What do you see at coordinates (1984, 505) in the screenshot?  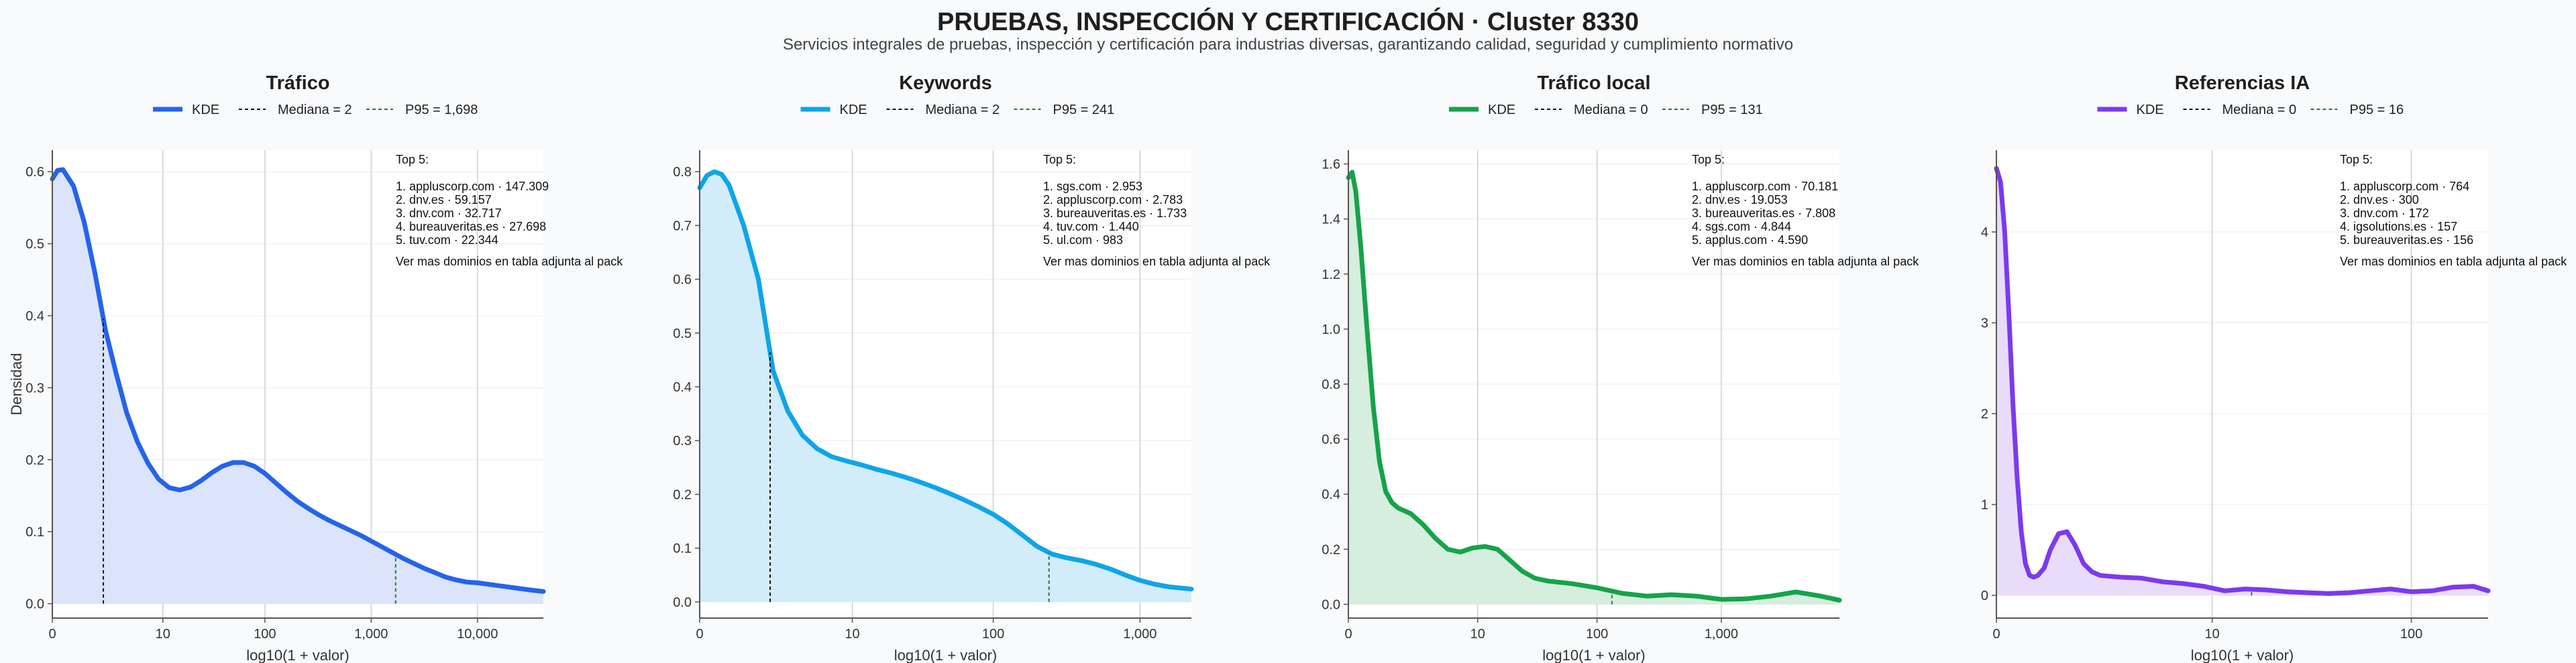 I see `y-tick-label: 1` at bounding box center [1984, 505].